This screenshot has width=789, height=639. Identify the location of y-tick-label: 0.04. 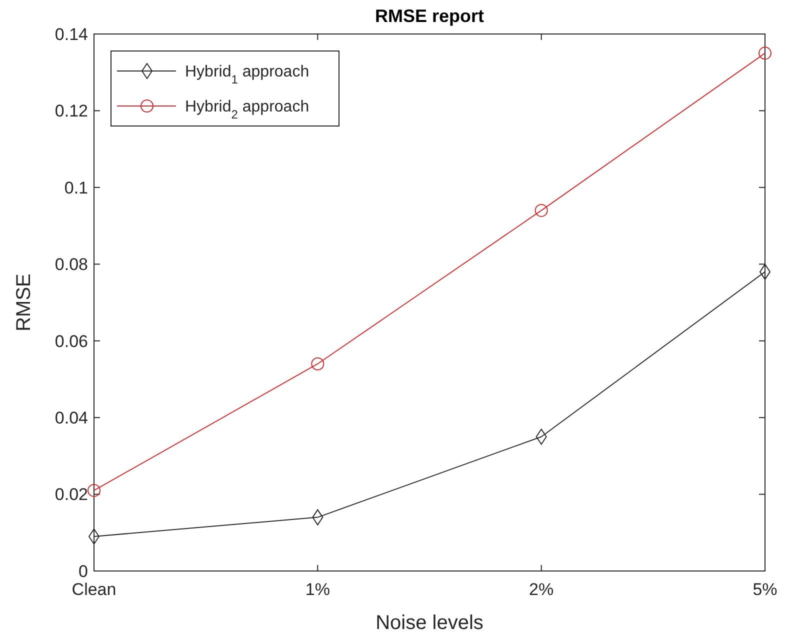
(71, 418).